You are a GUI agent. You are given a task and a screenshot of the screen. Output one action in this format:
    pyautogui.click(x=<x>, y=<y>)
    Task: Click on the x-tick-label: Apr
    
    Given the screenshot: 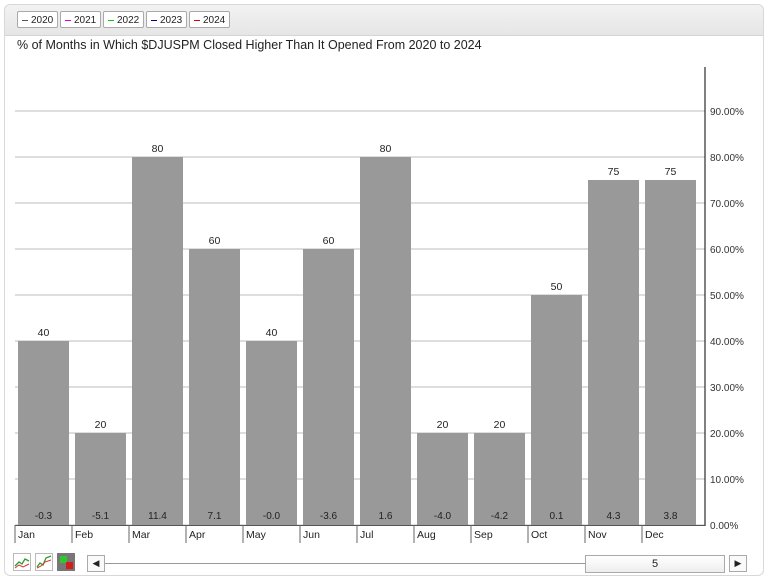 What is the action you would take?
    pyautogui.click(x=197, y=535)
    